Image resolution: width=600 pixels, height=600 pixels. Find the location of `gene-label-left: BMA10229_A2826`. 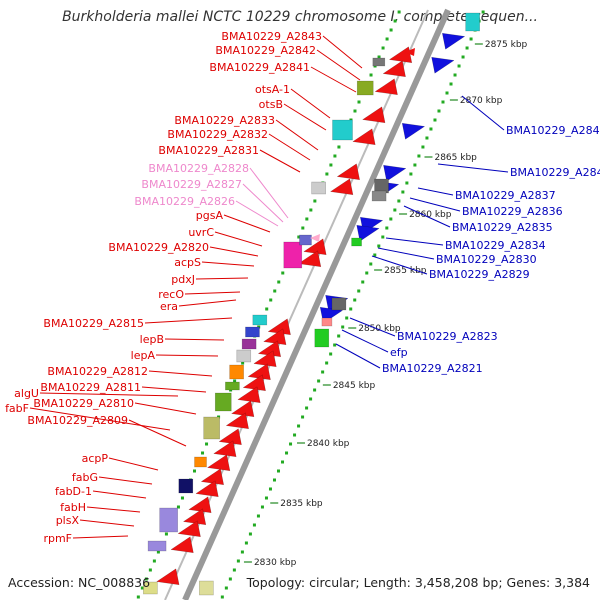

gene-label-left: BMA10229_A2826 is located at coordinates (184, 201).